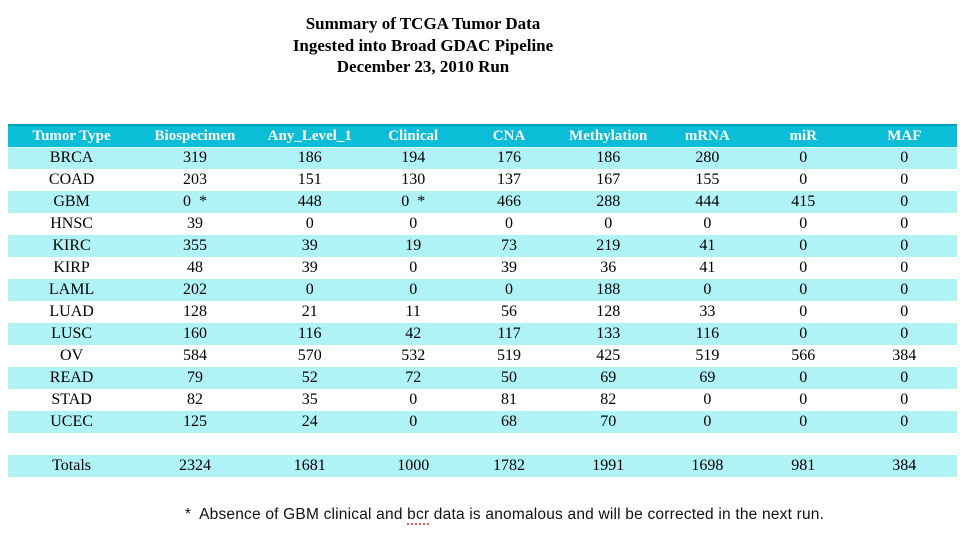 This screenshot has width=965, height=550. I want to click on cell: 35, so click(309, 400).